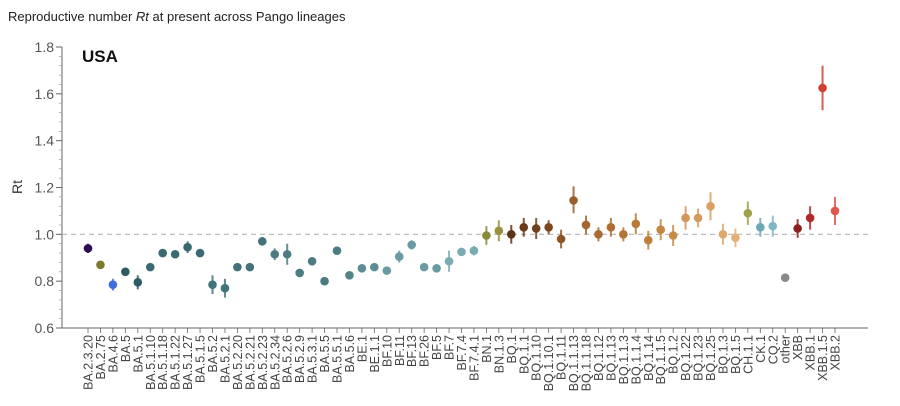 This screenshot has height=406, width=900. Describe the element at coordinates (45, 47) in the screenshot. I see `y-tick-label: 1.8` at that location.